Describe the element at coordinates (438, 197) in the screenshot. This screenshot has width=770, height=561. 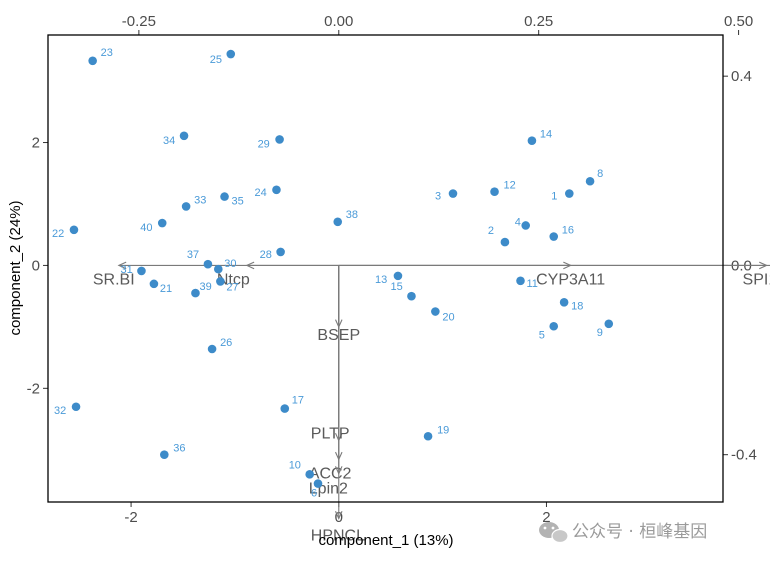
I see `sample-label: 3` at that location.